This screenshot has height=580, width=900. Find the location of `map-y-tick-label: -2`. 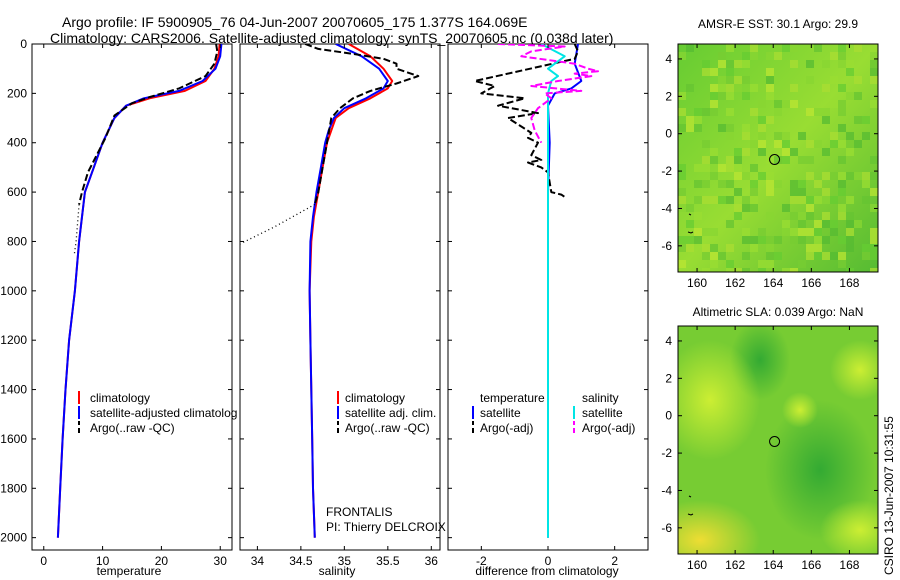

map-y-tick-label: -2 is located at coordinates (666, 453).